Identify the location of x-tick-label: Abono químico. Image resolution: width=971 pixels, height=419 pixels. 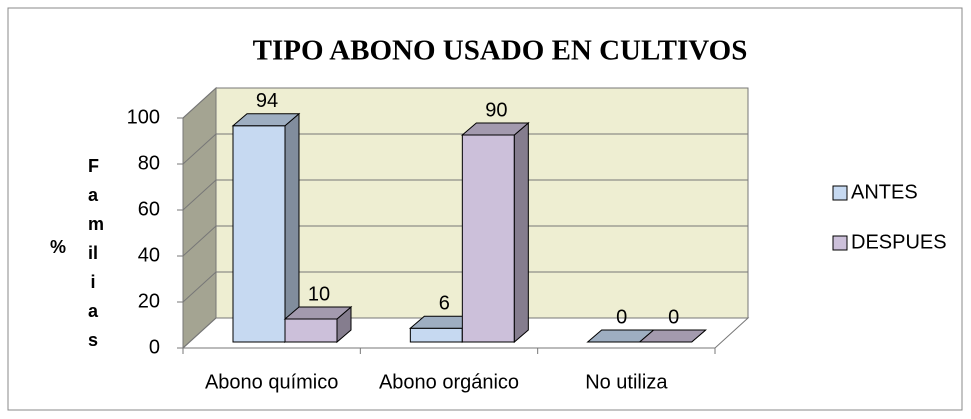
(271, 382).